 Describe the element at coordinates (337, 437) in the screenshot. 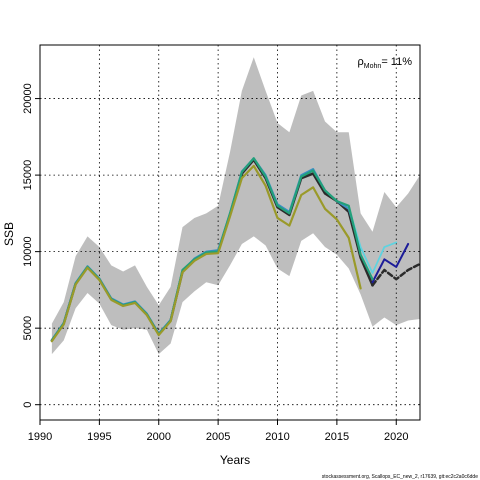

I see `x-tick-label: 2015` at that location.